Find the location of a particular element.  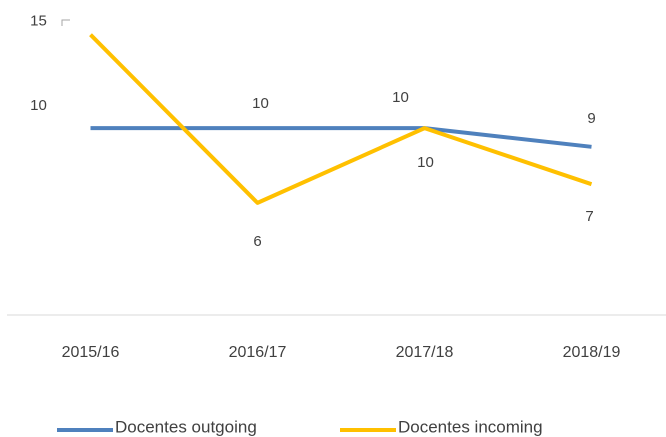

x-tick-label: 2016/17 is located at coordinates (258, 352).